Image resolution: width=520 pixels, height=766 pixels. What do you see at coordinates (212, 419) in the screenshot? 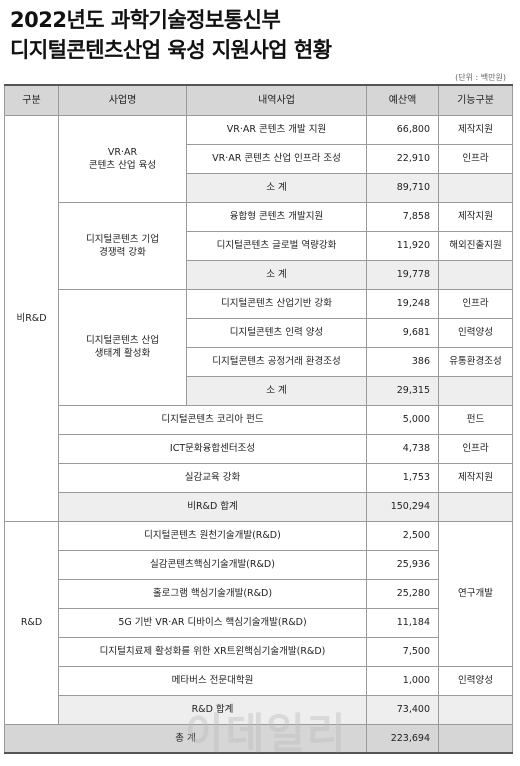
I see `project-name: 디지털콘텐츠 코리아 펀드` at bounding box center [212, 419].